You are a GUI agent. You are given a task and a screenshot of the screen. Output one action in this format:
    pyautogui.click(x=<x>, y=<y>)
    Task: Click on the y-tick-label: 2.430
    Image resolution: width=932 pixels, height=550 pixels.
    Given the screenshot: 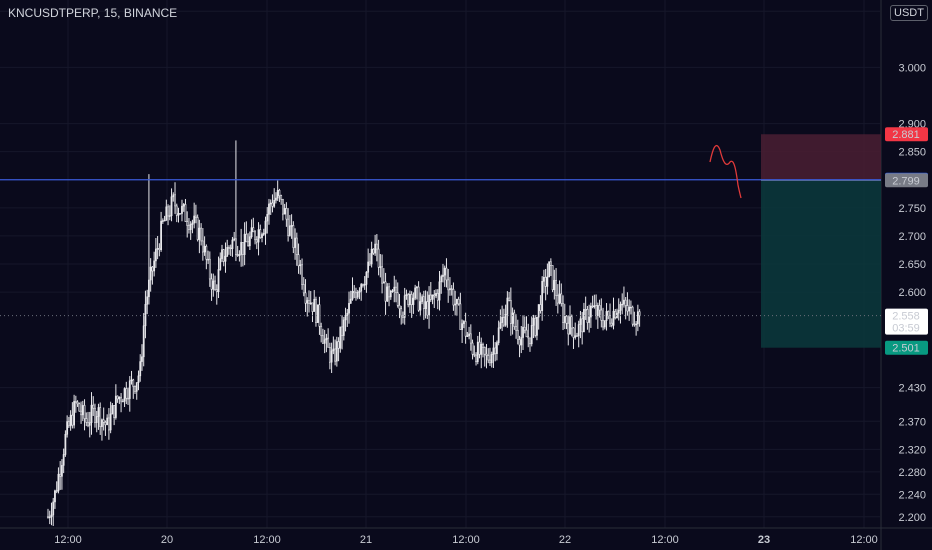 What is the action you would take?
    pyautogui.click(x=912, y=389)
    